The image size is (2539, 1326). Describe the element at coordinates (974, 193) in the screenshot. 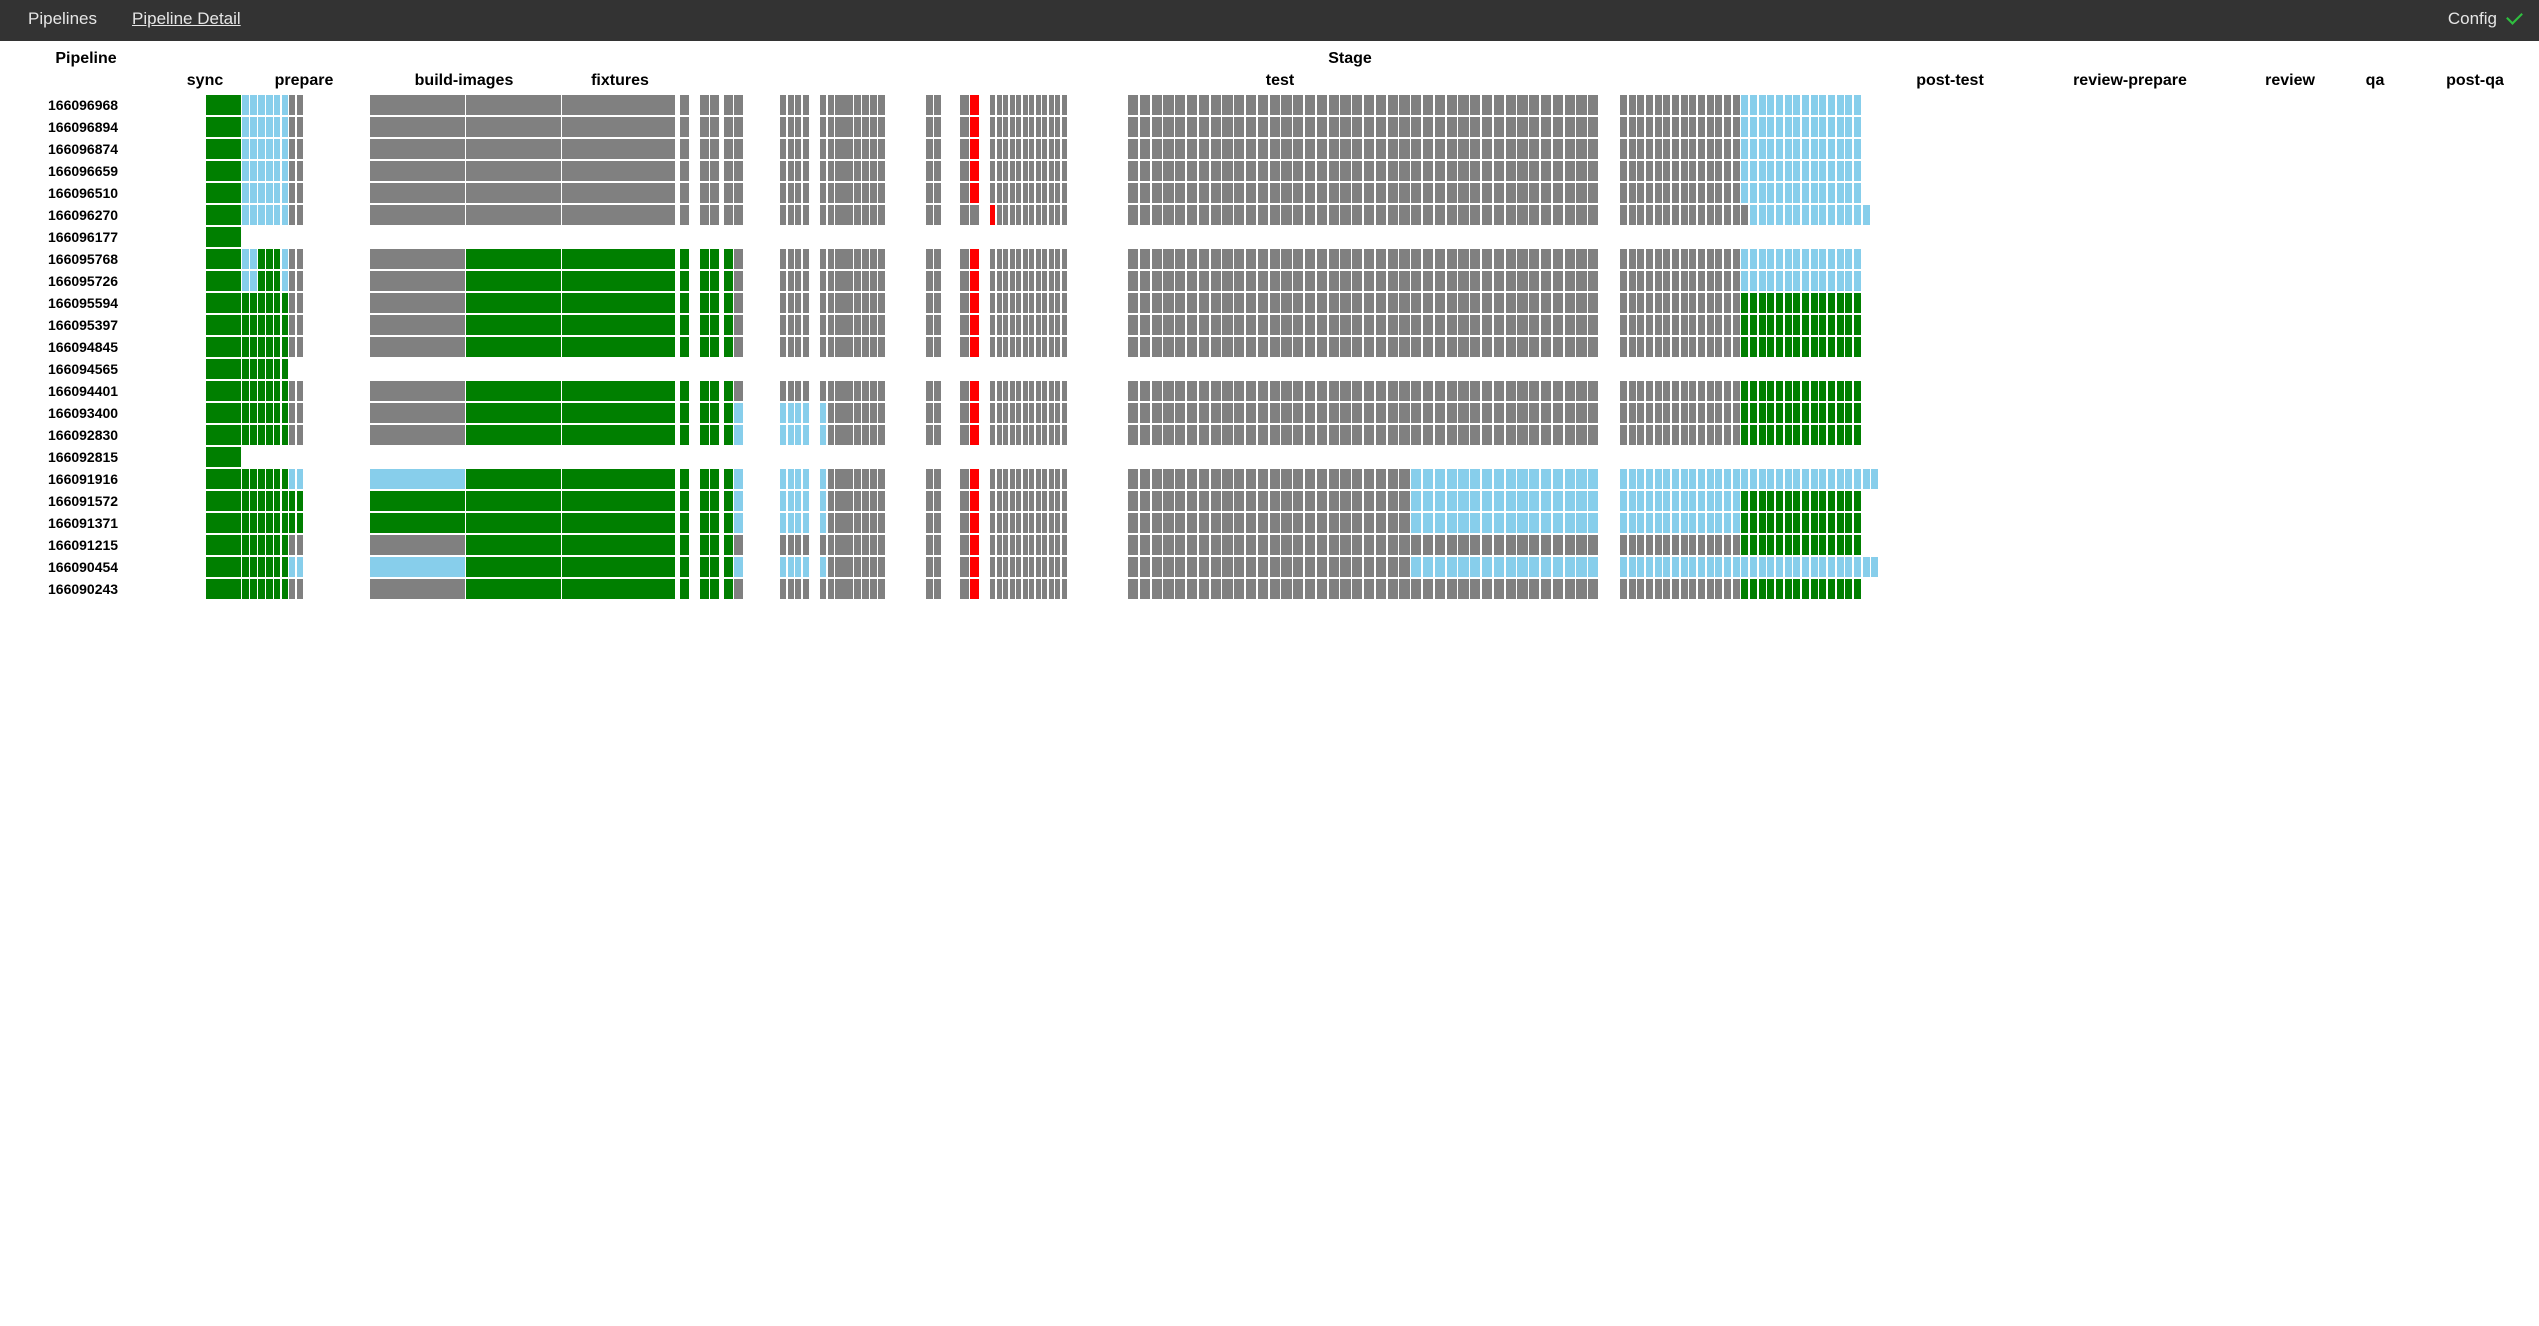

I see `job-cell-failed` at that location.